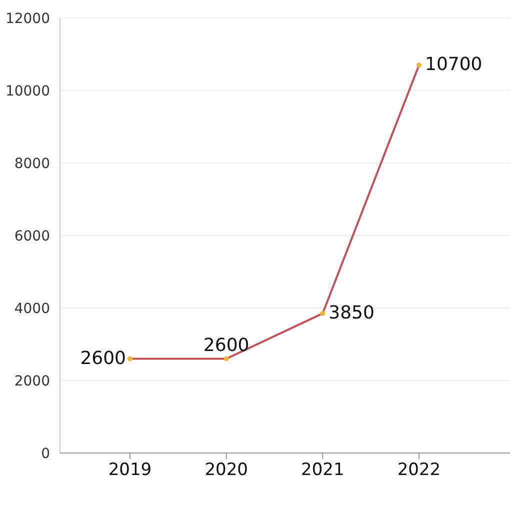  I want to click on x-tick-label: 2022, so click(419, 470).